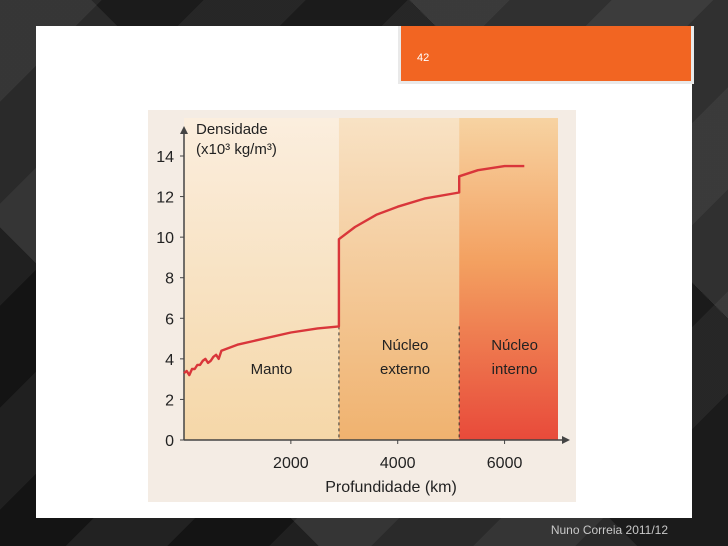  What do you see at coordinates (165, 198) in the screenshot?
I see `y-tick-label-12: 12` at bounding box center [165, 198].